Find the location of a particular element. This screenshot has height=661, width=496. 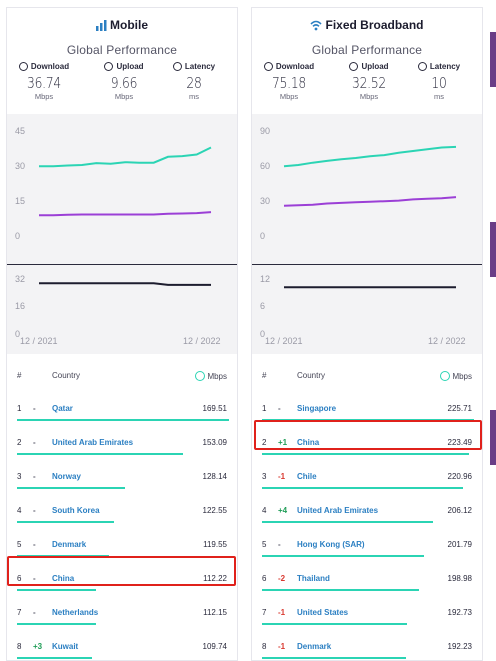

row-country-link: South Korea is located at coordinates (76, 510).